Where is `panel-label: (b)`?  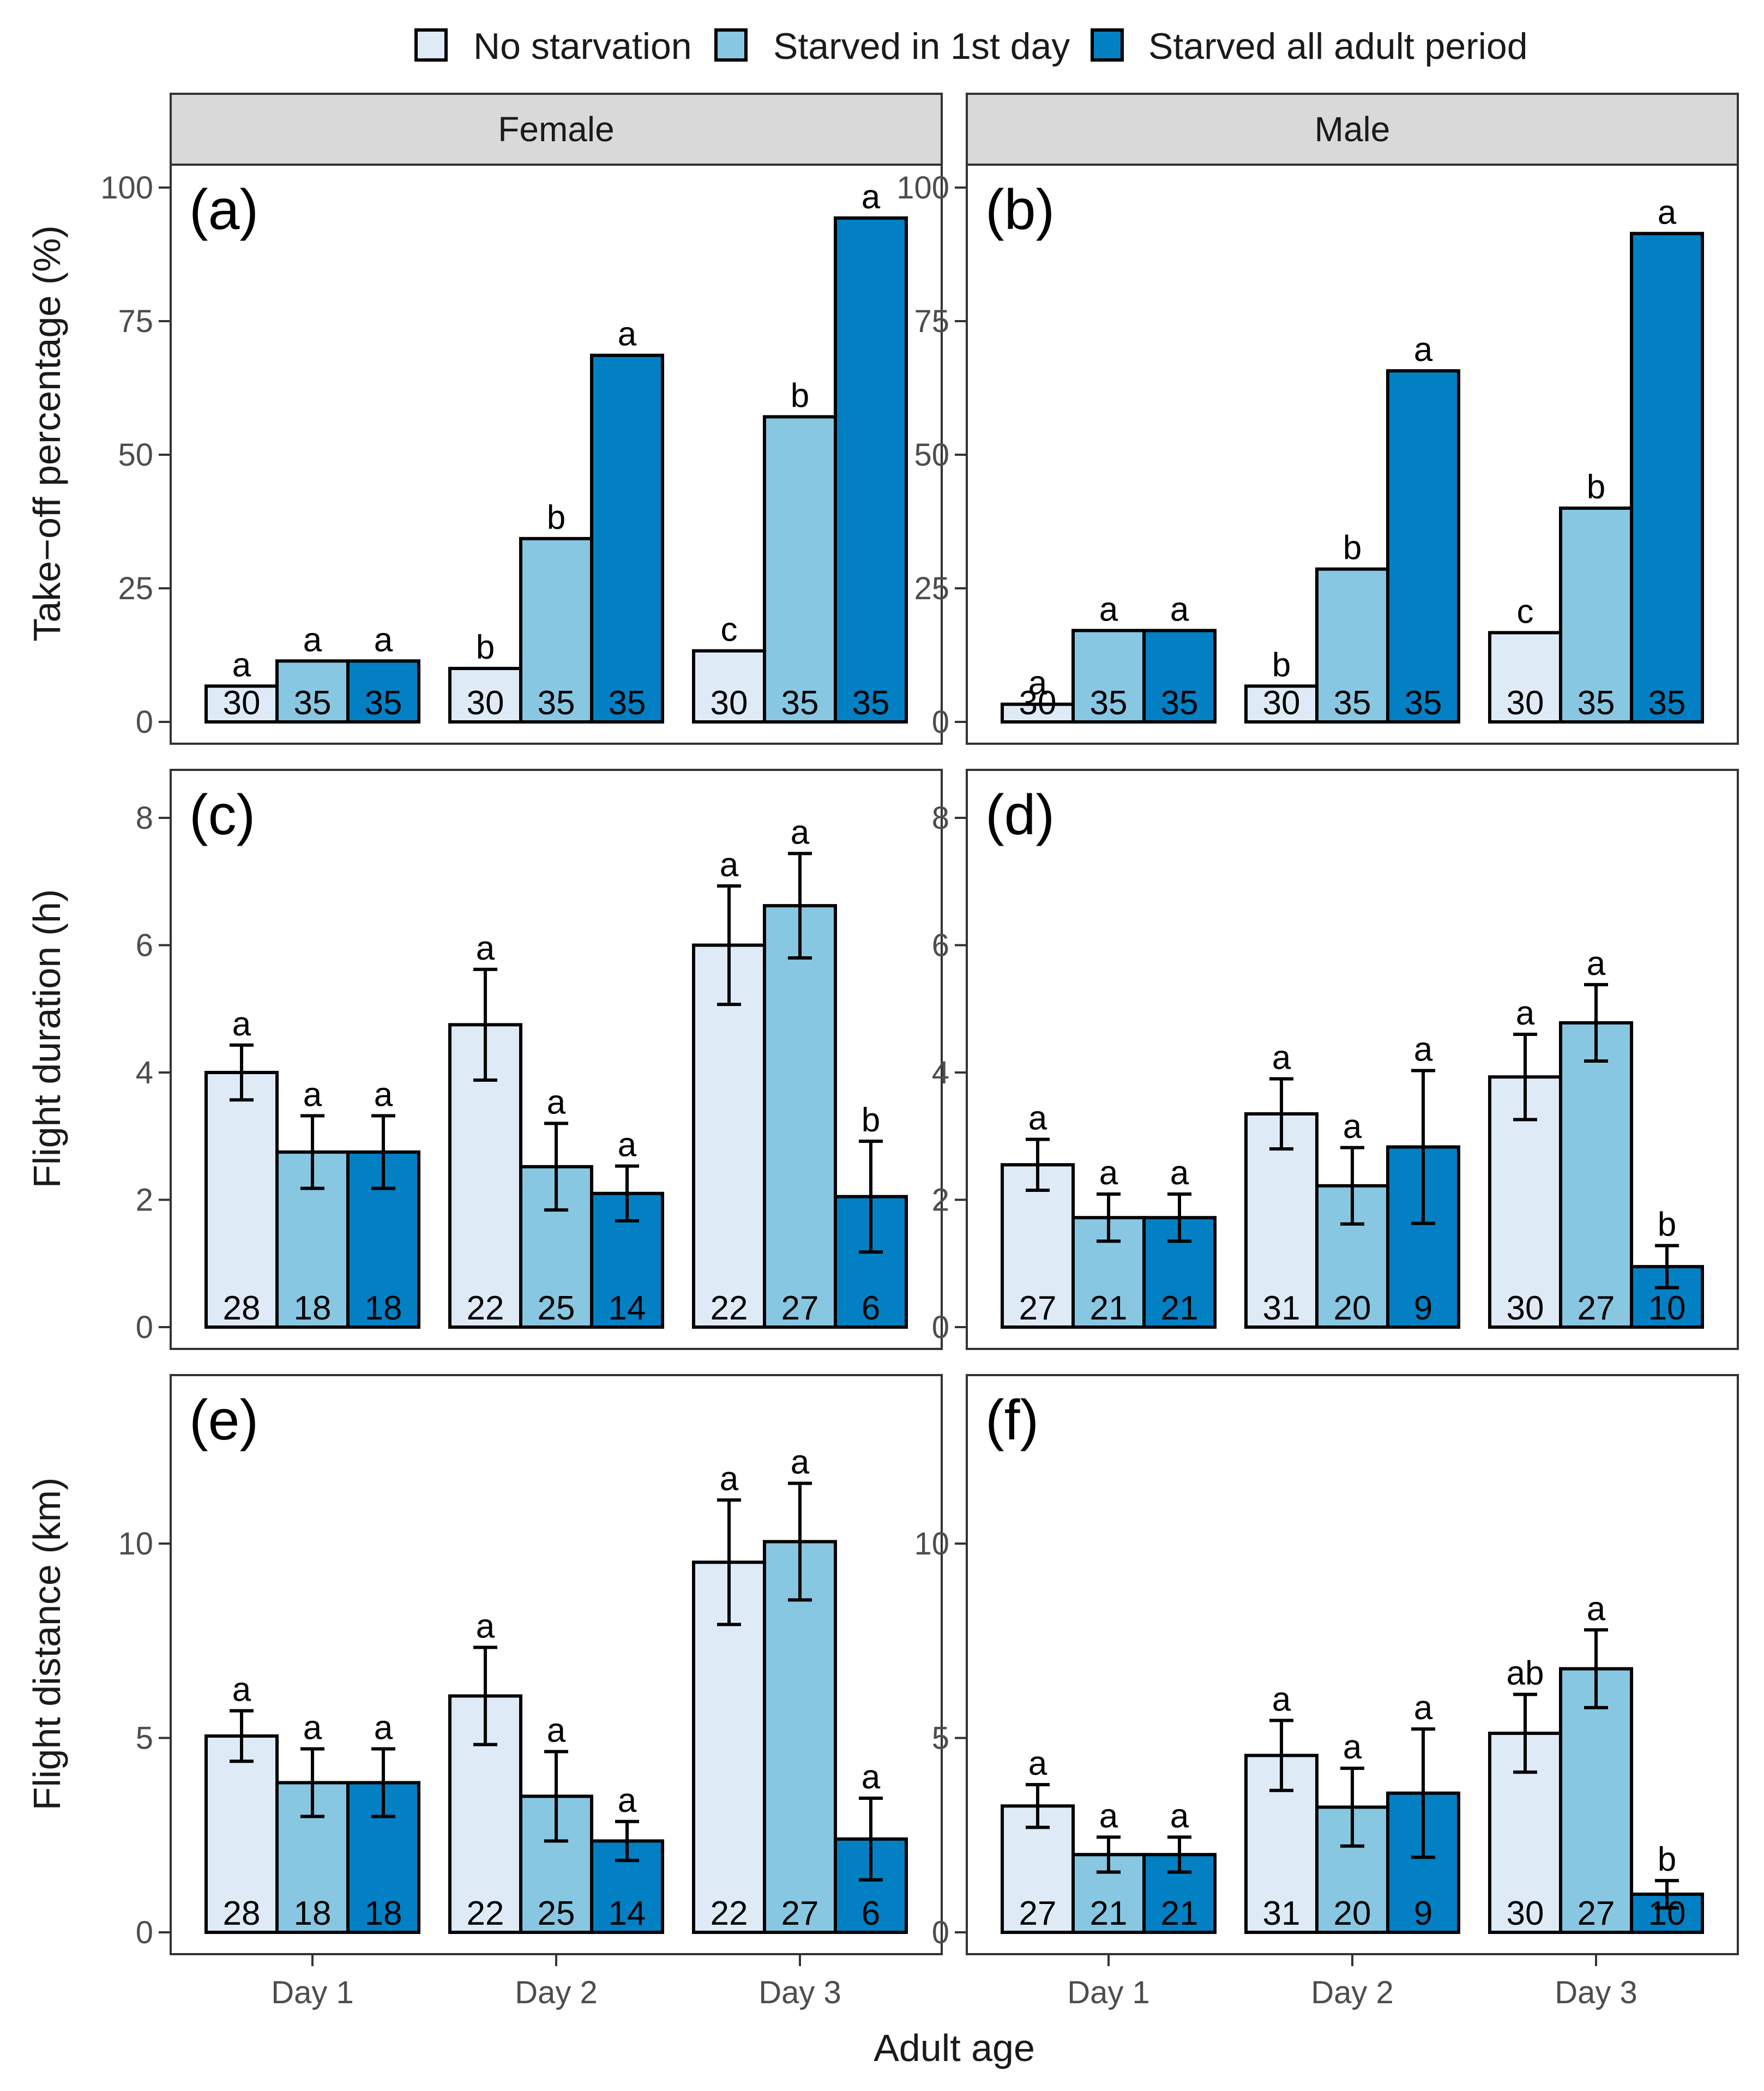 panel-label: (b) is located at coordinates (1020, 210).